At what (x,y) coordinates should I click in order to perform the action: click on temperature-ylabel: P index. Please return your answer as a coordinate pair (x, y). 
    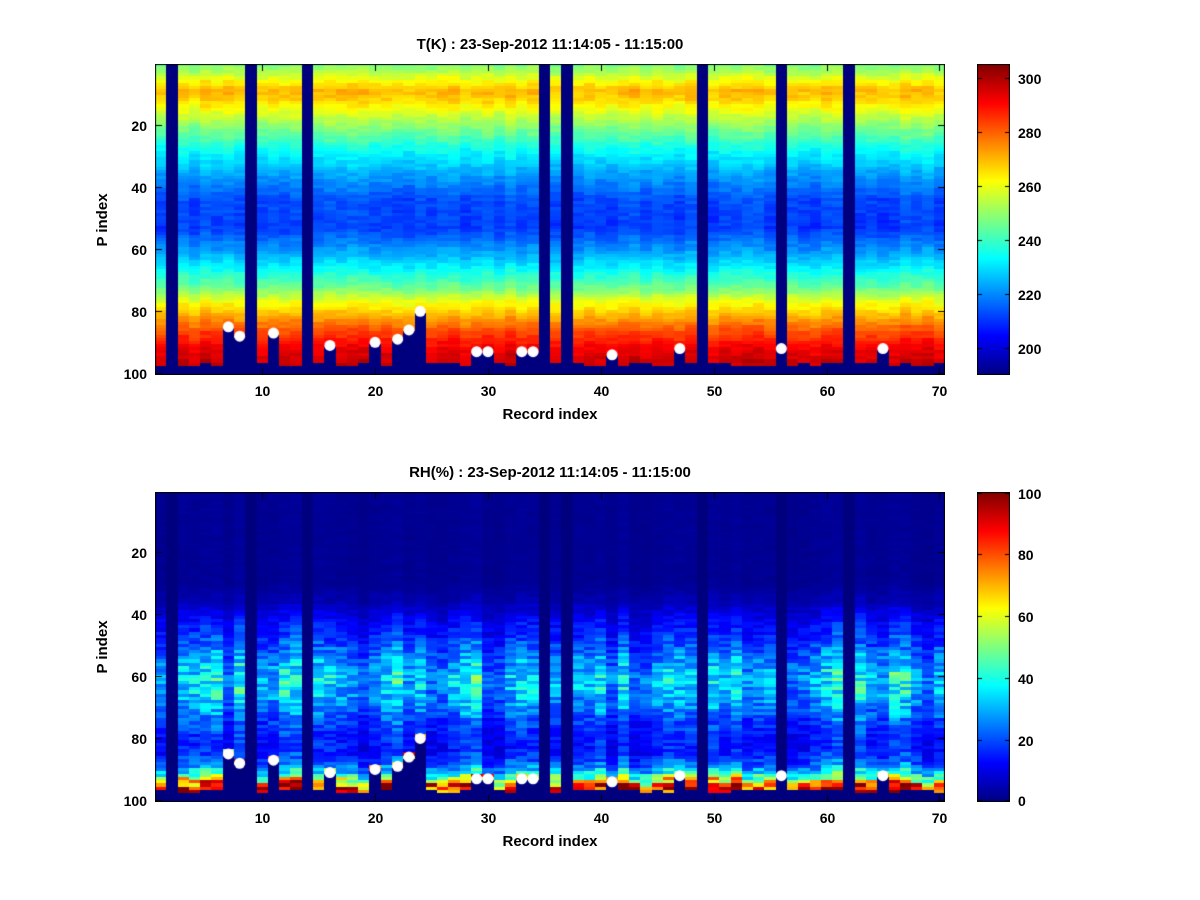
    Looking at the image, I should click on (102, 219).